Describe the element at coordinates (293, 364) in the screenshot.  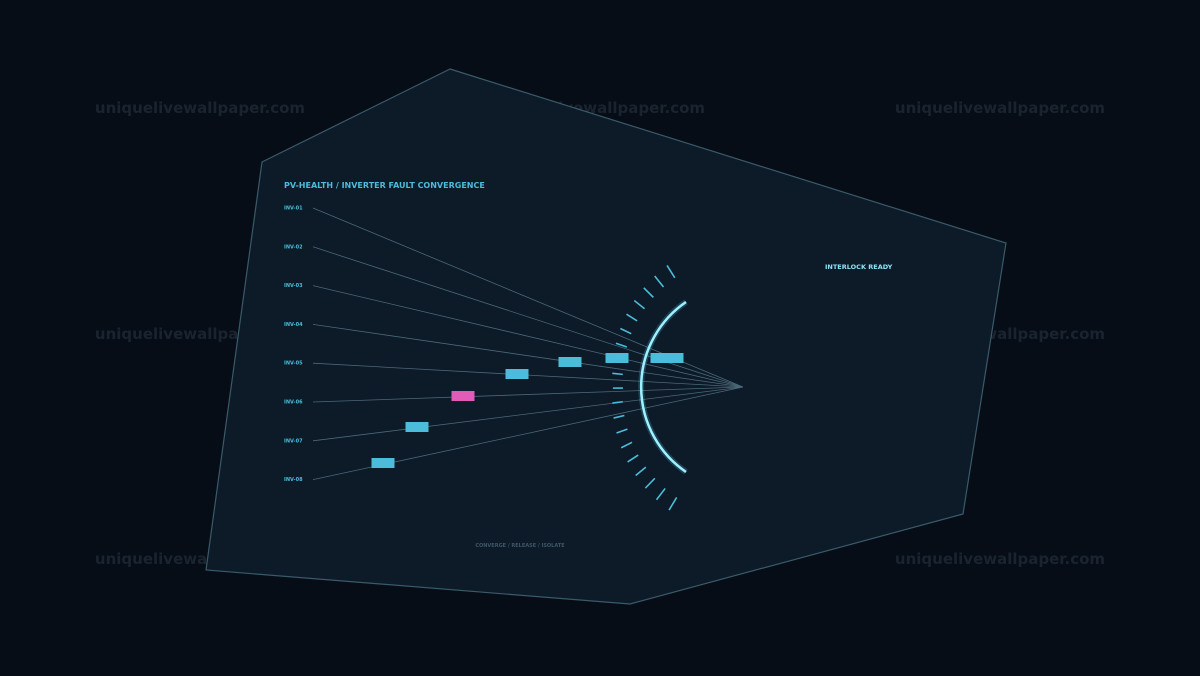
I see `inverter-label: INV-05` at that location.